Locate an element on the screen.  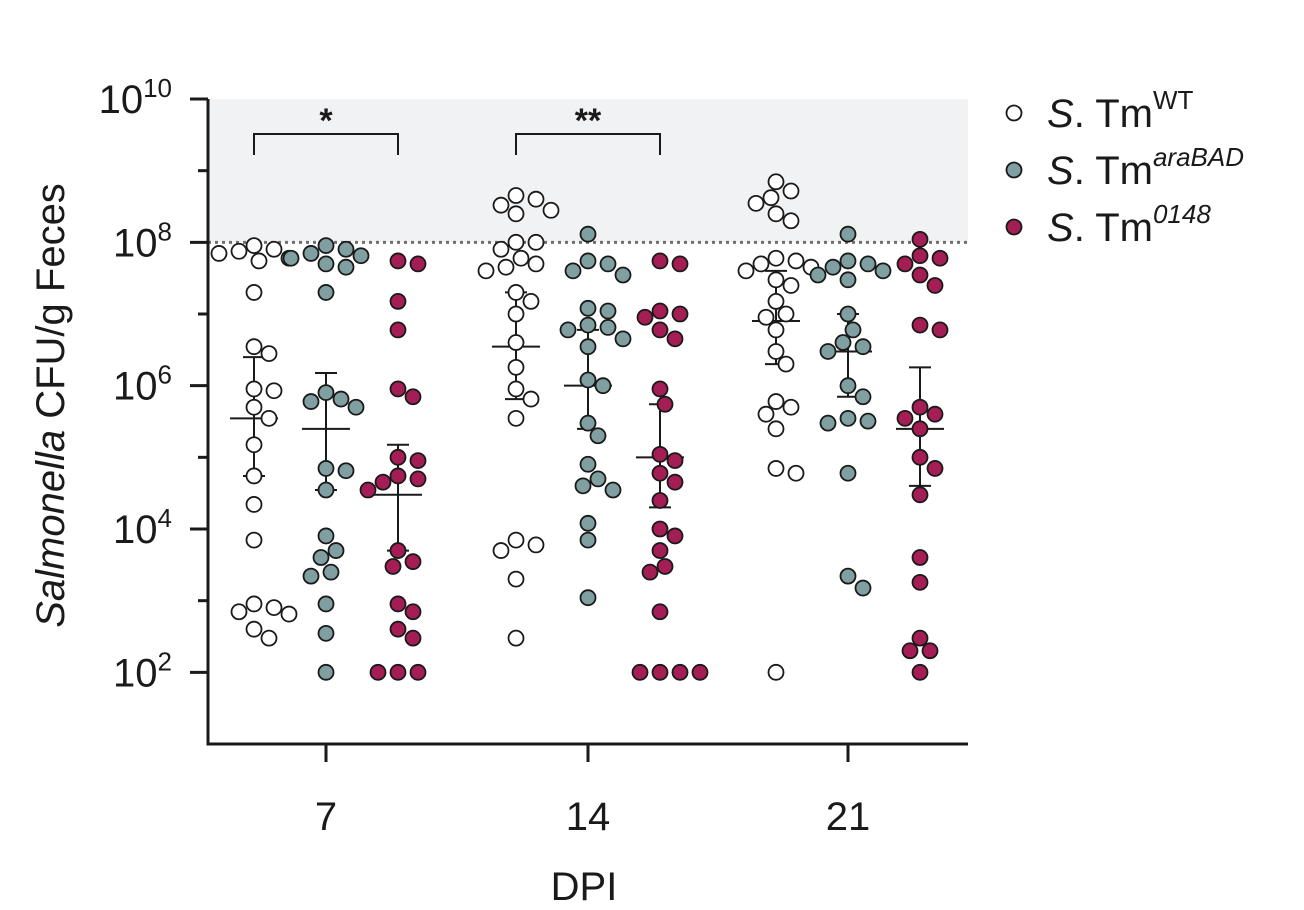
y-tick-exponent: 2 is located at coordinates (165, 661).